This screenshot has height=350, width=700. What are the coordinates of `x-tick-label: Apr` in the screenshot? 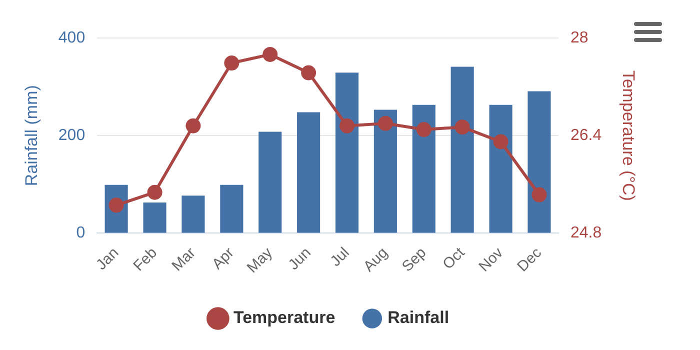 It's located at (223, 258).